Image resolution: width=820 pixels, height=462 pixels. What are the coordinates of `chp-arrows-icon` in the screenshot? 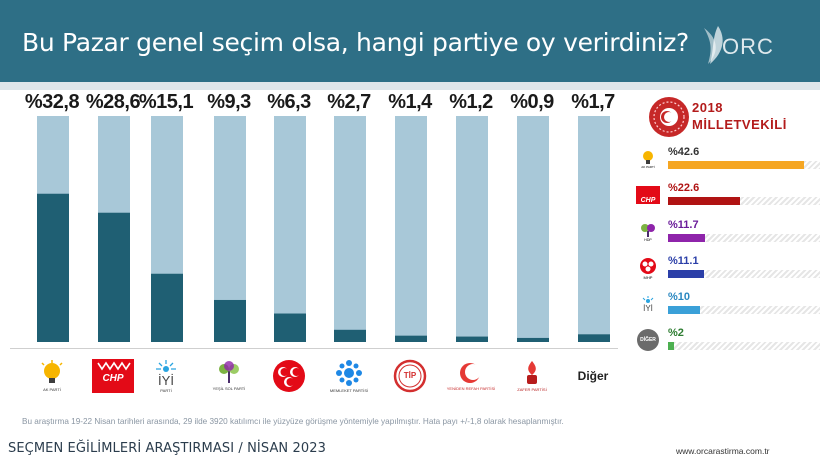 It's located at (113, 376).